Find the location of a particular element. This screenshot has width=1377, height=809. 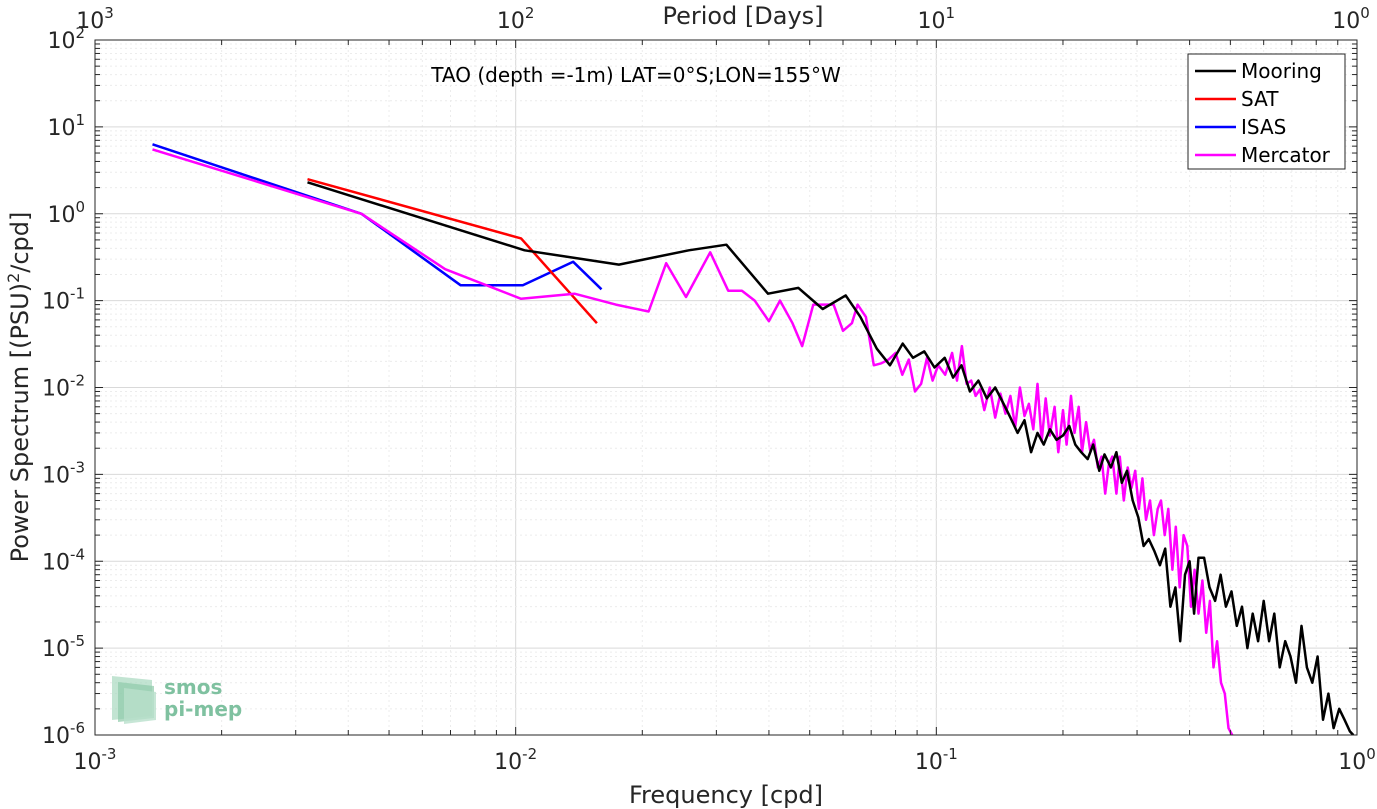

x-tick-label: 10⁻³ is located at coordinates (95, 760).